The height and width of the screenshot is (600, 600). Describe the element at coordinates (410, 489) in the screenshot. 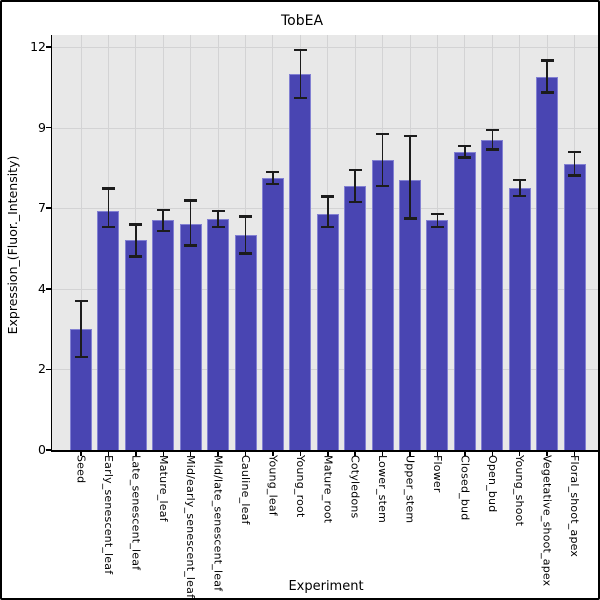

I see `x-tick-label: Upper_stem` at that location.